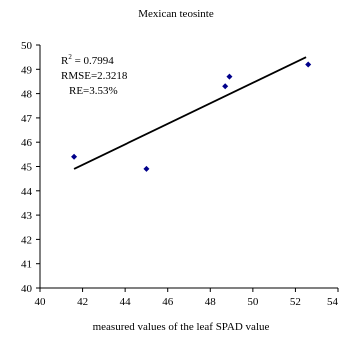  I want to click on y-axis-ticks: 40 41 42 43 44 45 46 47 48 49 50, so click(30, 167).